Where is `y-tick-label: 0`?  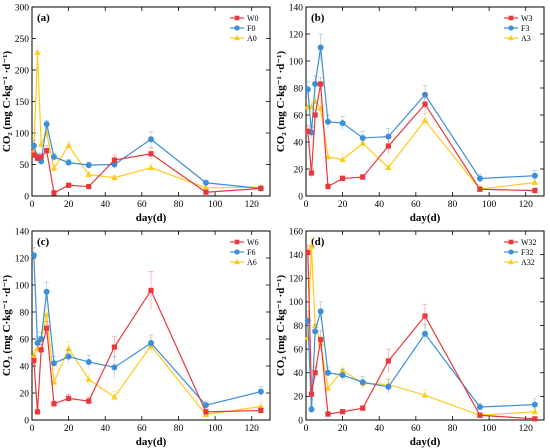 y-tick-label: 0 is located at coordinates (300, 421).